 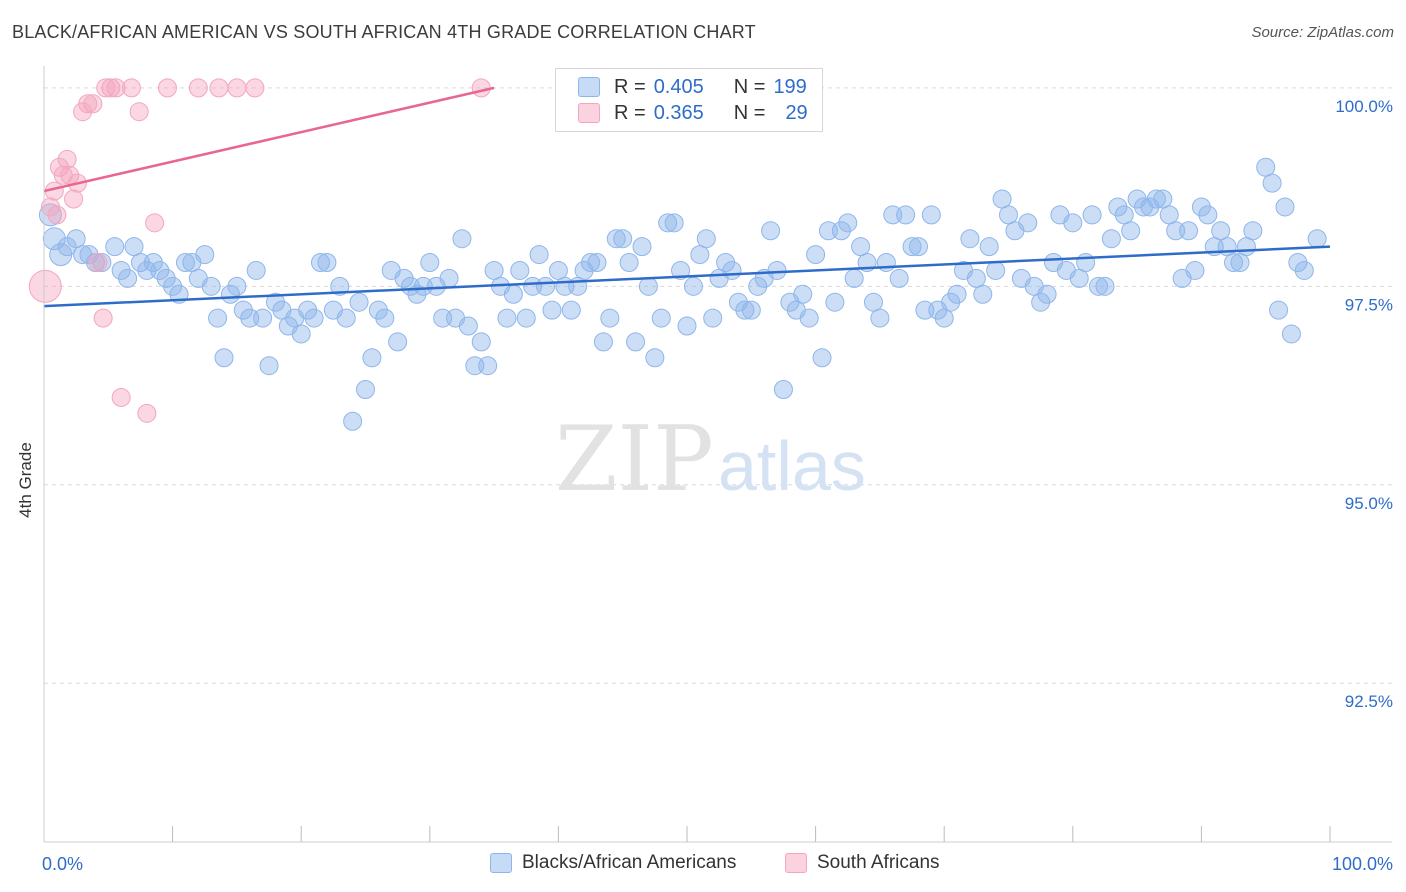 I want to click on stats-row-south-africans: R = 0.365 N = 29, so click(x=693, y=113).